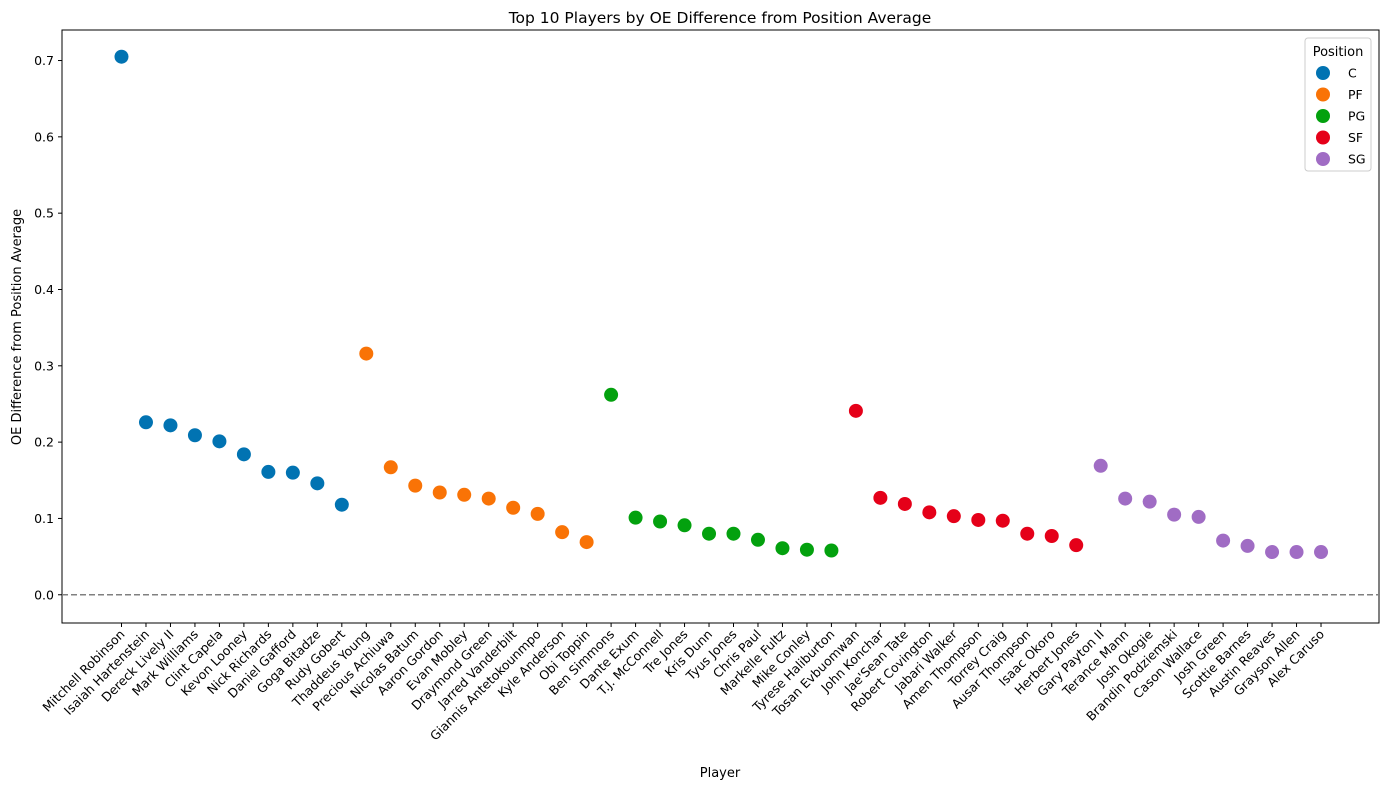 The height and width of the screenshot is (794, 1389). What do you see at coordinates (44, 365) in the screenshot?
I see `y-tick-label: 0.3` at bounding box center [44, 365].